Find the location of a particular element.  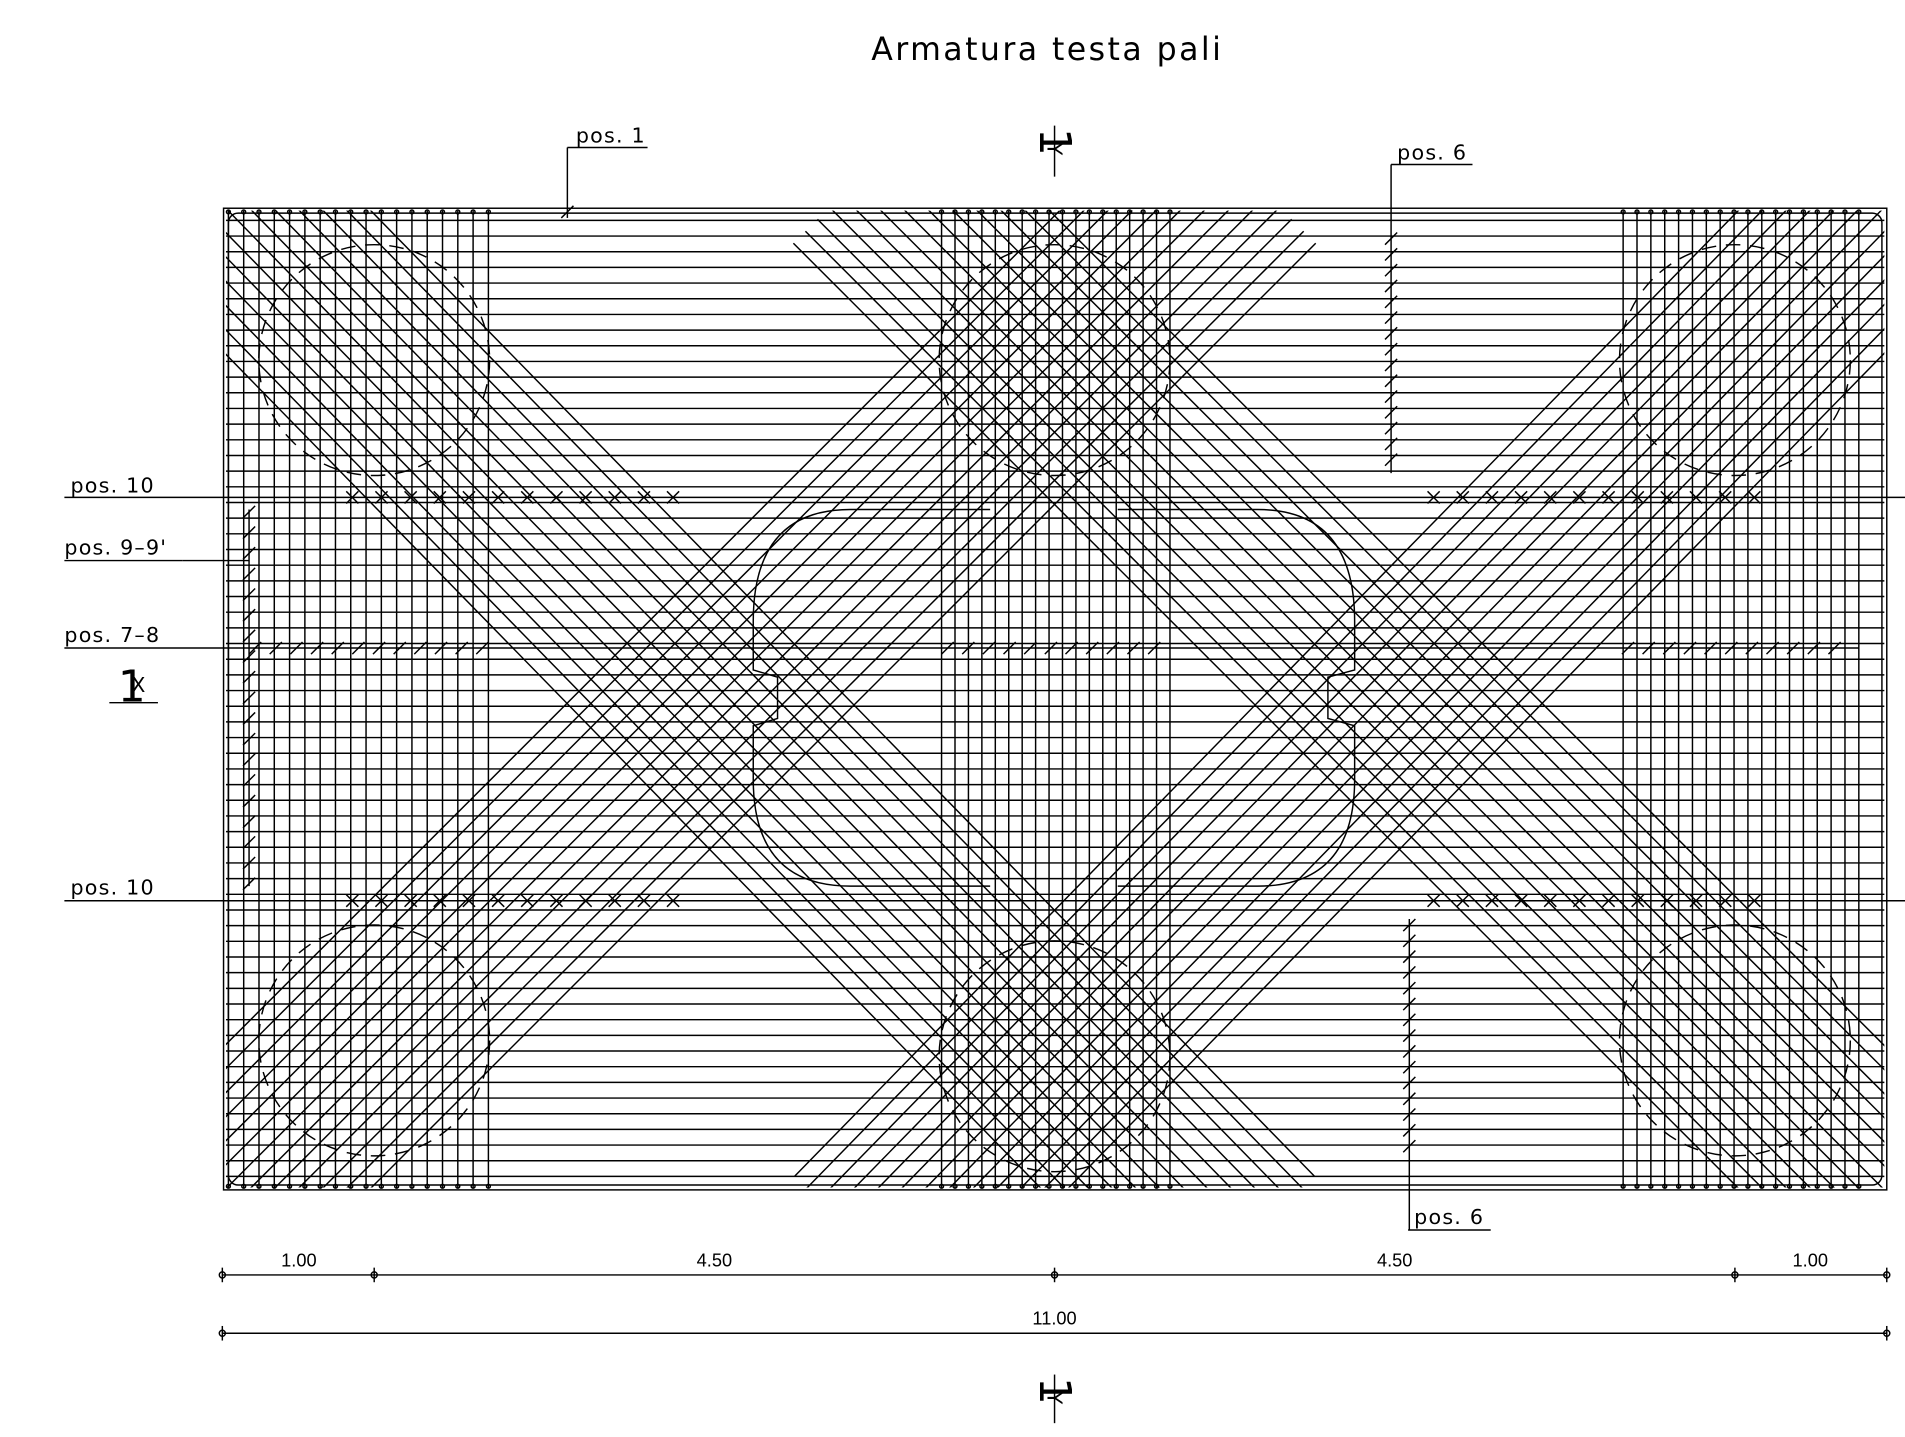

dimension-label: 11.00 is located at coordinates (1054, 1319).